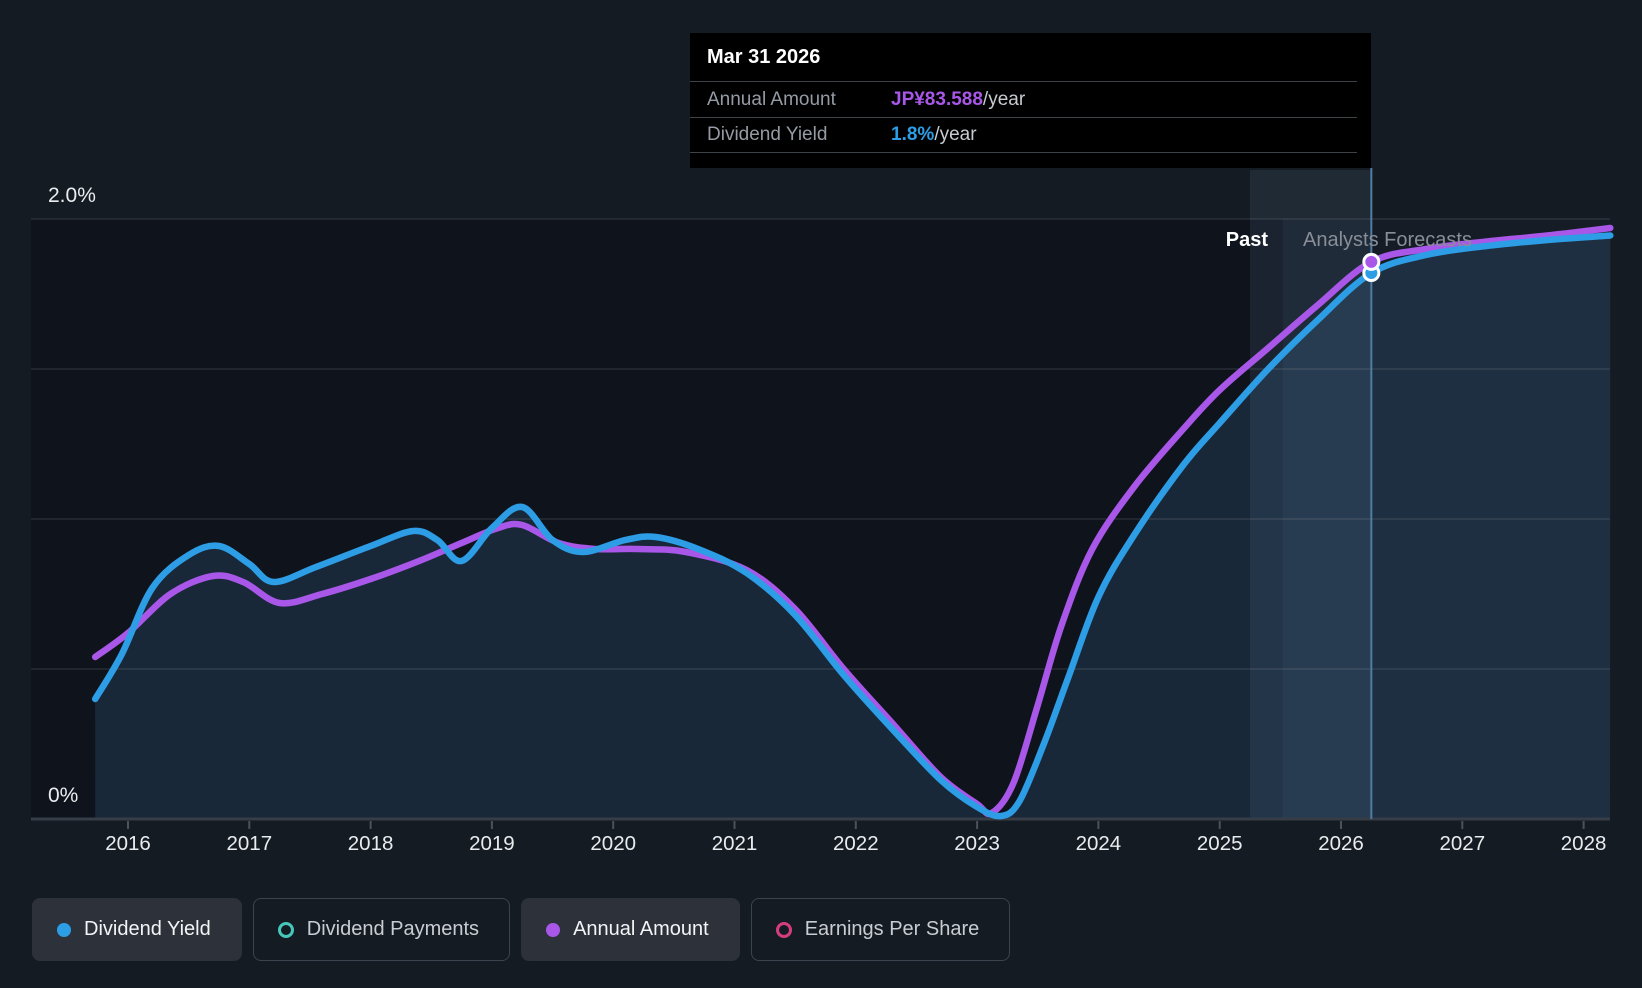 This screenshot has width=1642, height=988. Describe the element at coordinates (937, 99) in the screenshot. I see `tooltip-value: JP¥83.588` at that location.